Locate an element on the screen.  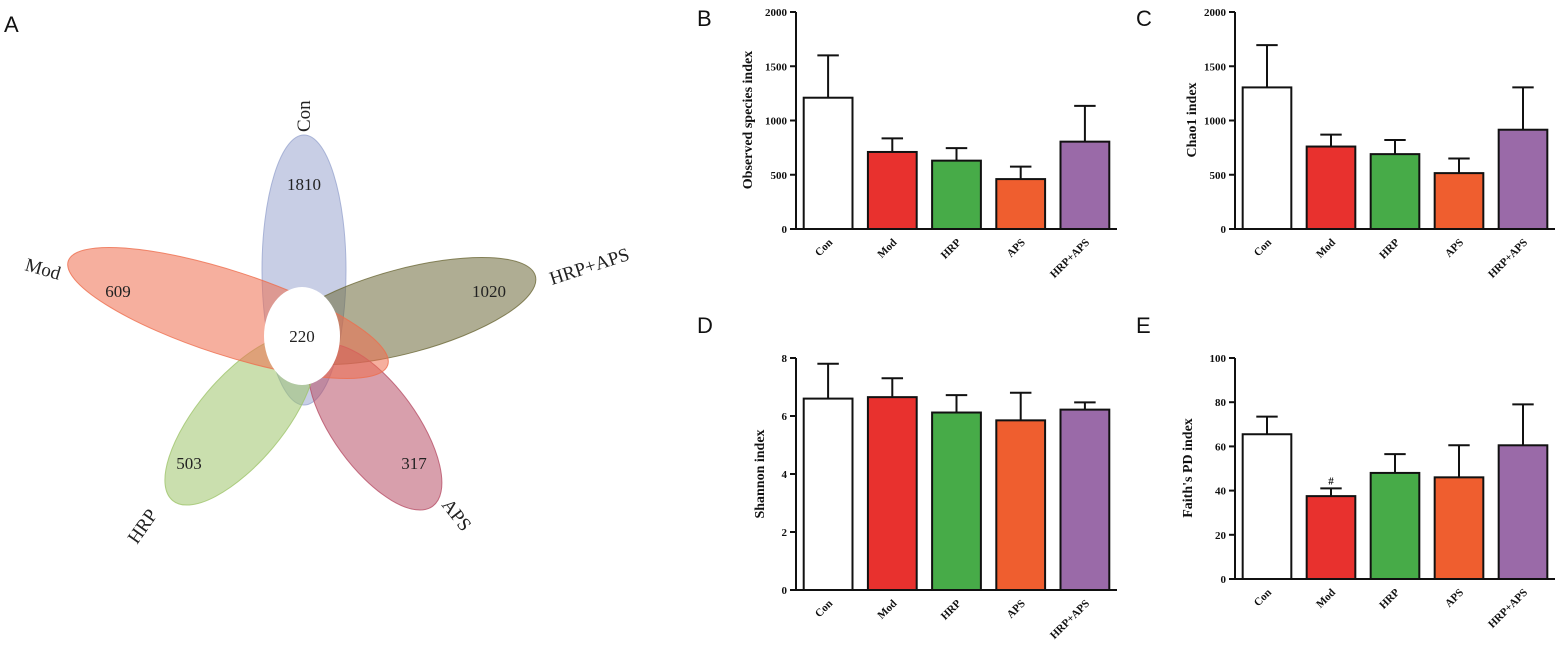
panel-e-bar-con is located at coordinates (1267, 506).